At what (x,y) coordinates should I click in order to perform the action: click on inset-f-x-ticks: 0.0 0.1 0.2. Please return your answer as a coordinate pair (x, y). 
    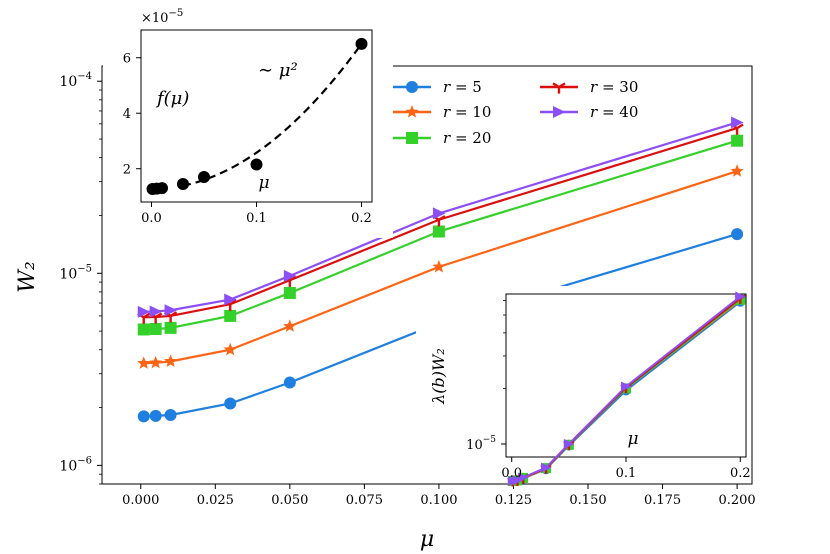
    Looking at the image, I should click on (256, 214).